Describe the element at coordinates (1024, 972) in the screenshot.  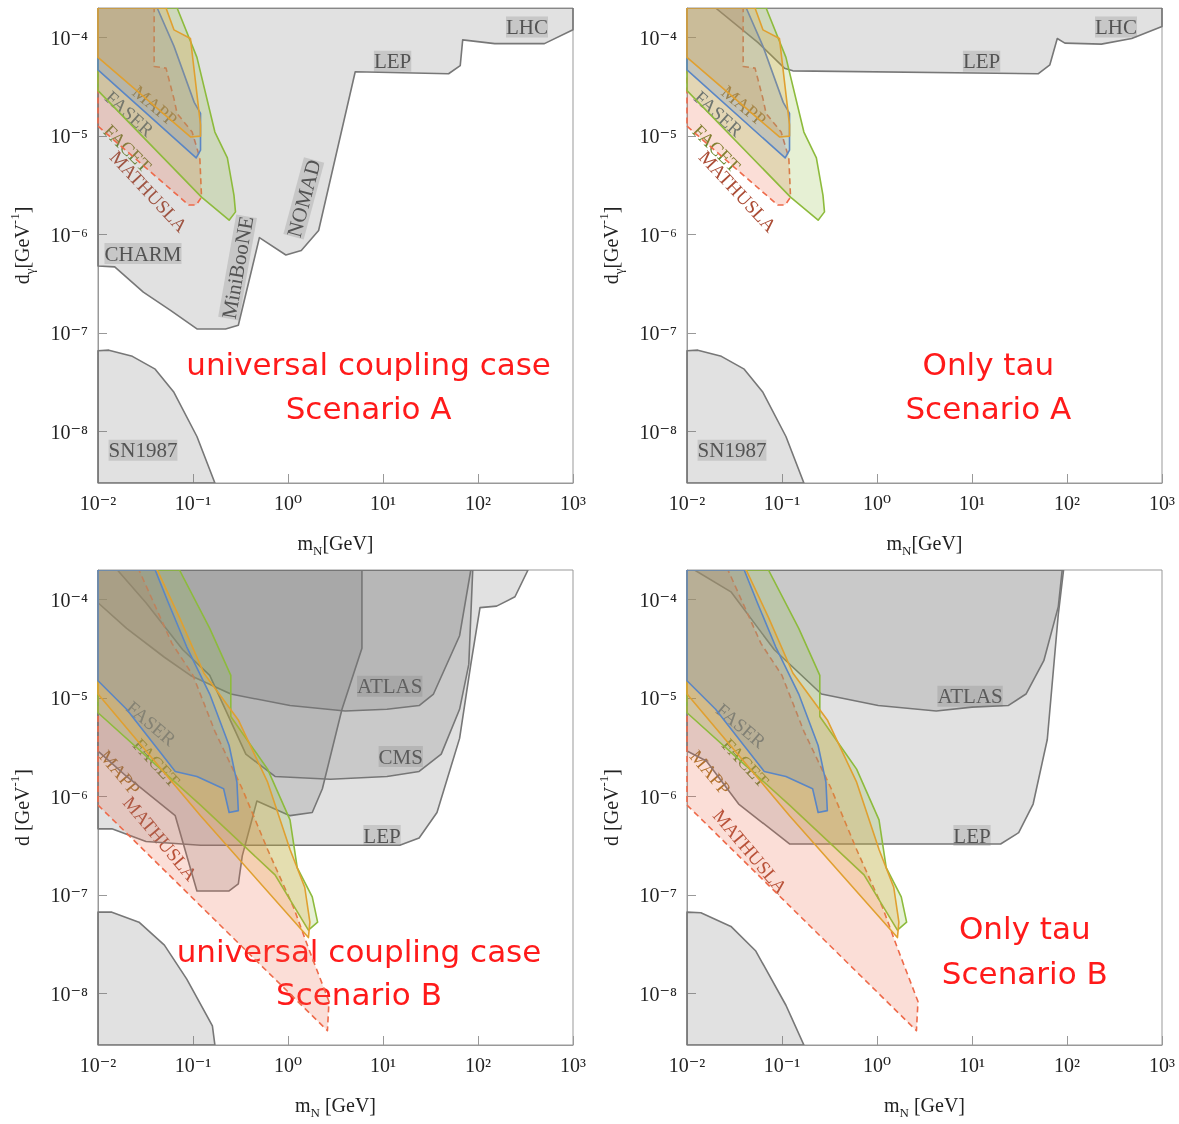
I see `annotation: Scenario B` at that location.